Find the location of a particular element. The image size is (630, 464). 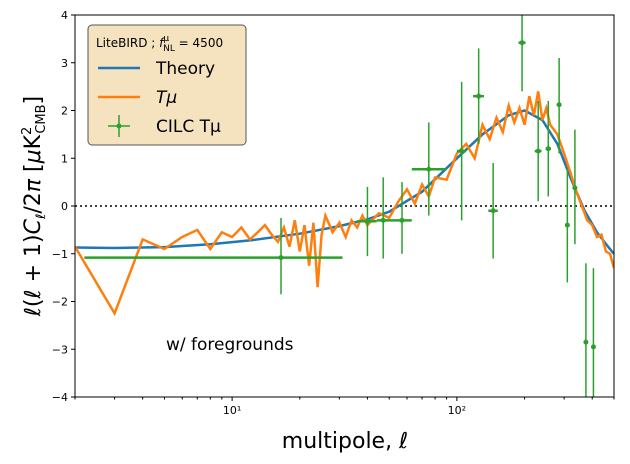

x-ticks: 10¹ 10² is located at coordinates (344, 407).